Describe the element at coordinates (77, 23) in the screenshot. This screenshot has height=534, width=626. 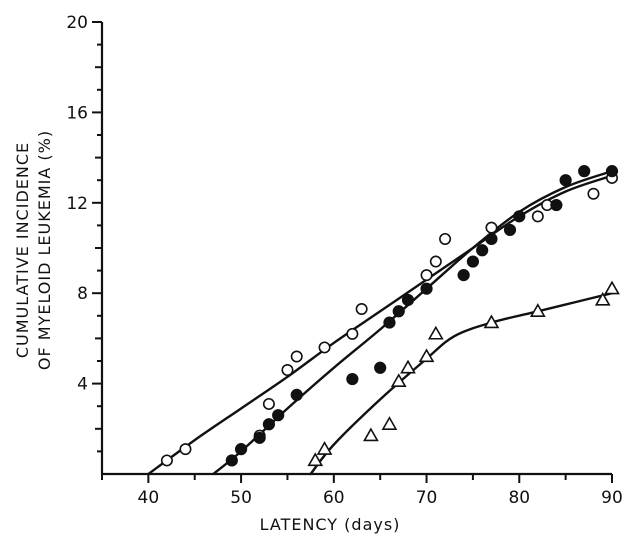
I see `y-tick-label: 20` at that location.